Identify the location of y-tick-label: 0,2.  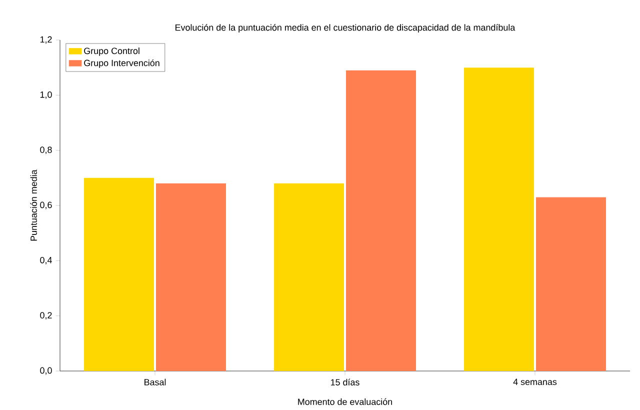
(46, 316).